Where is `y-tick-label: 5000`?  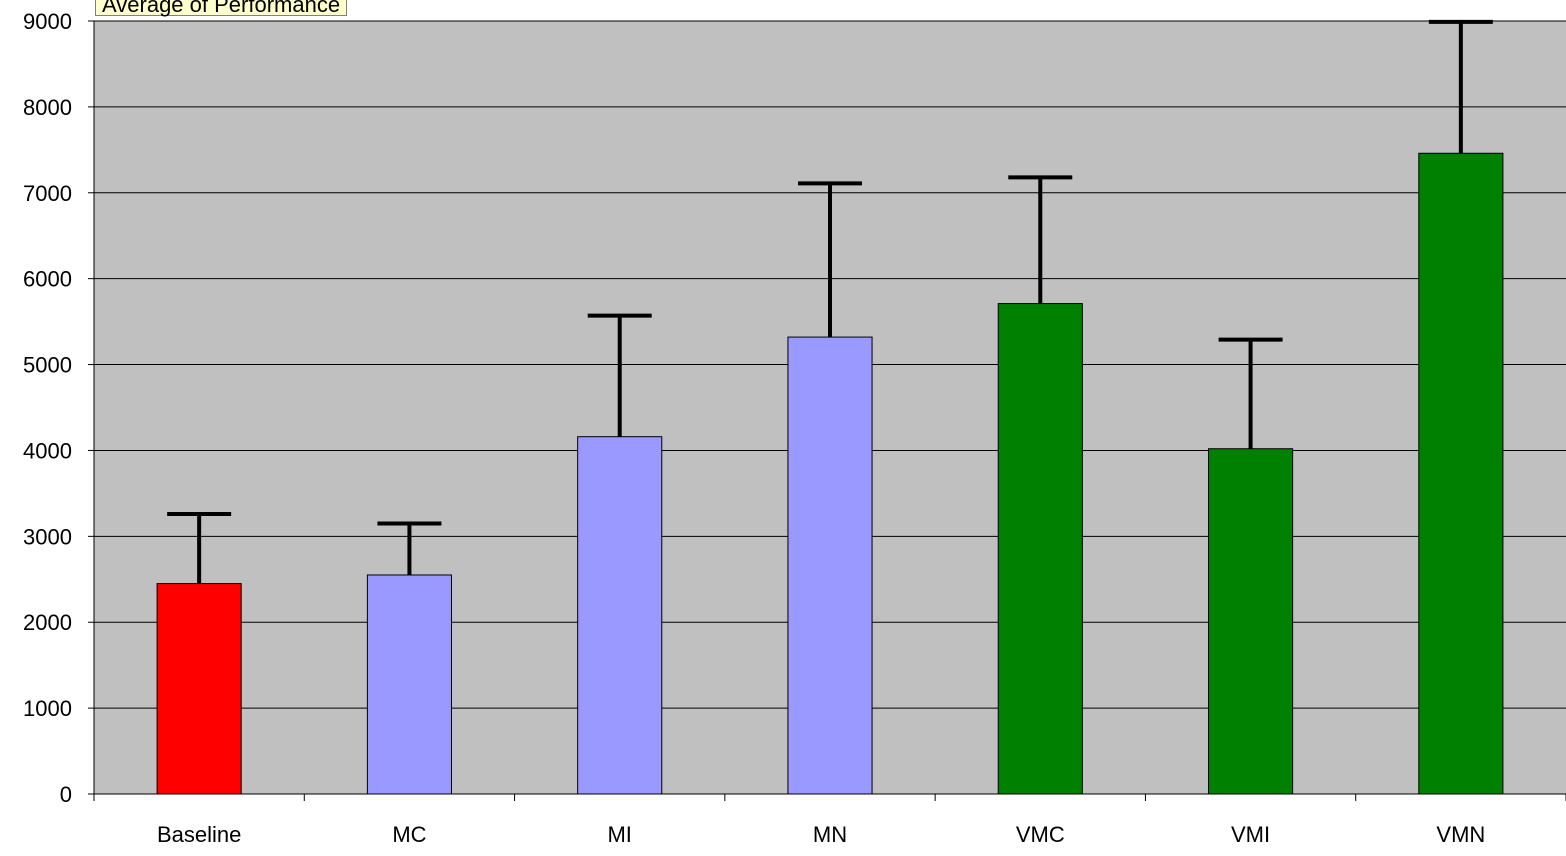 y-tick-label: 5000 is located at coordinates (47, 365).